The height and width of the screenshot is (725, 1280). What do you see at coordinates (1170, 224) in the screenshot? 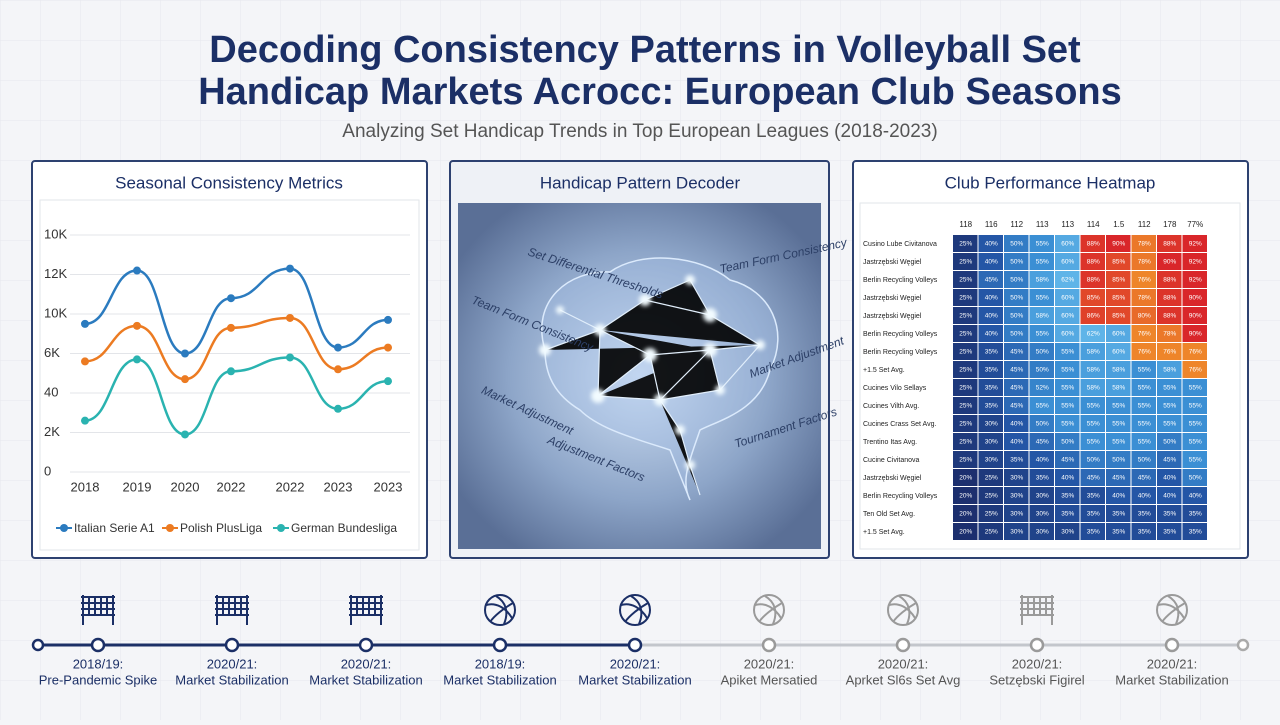
I see `column-label: 178` at bounding box center [1170, 224].